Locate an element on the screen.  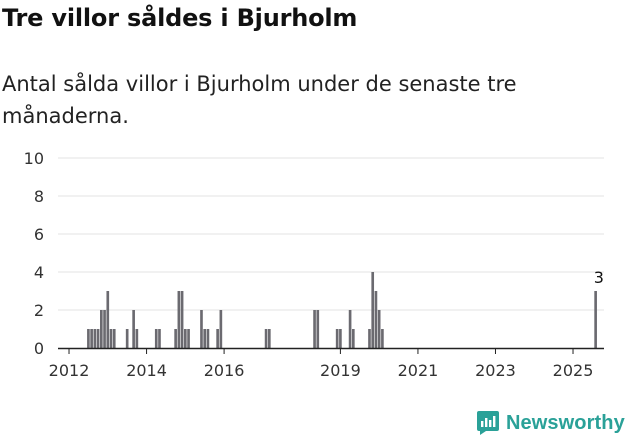
x-tick-label: 2012 is located at coordinates (69, 370).